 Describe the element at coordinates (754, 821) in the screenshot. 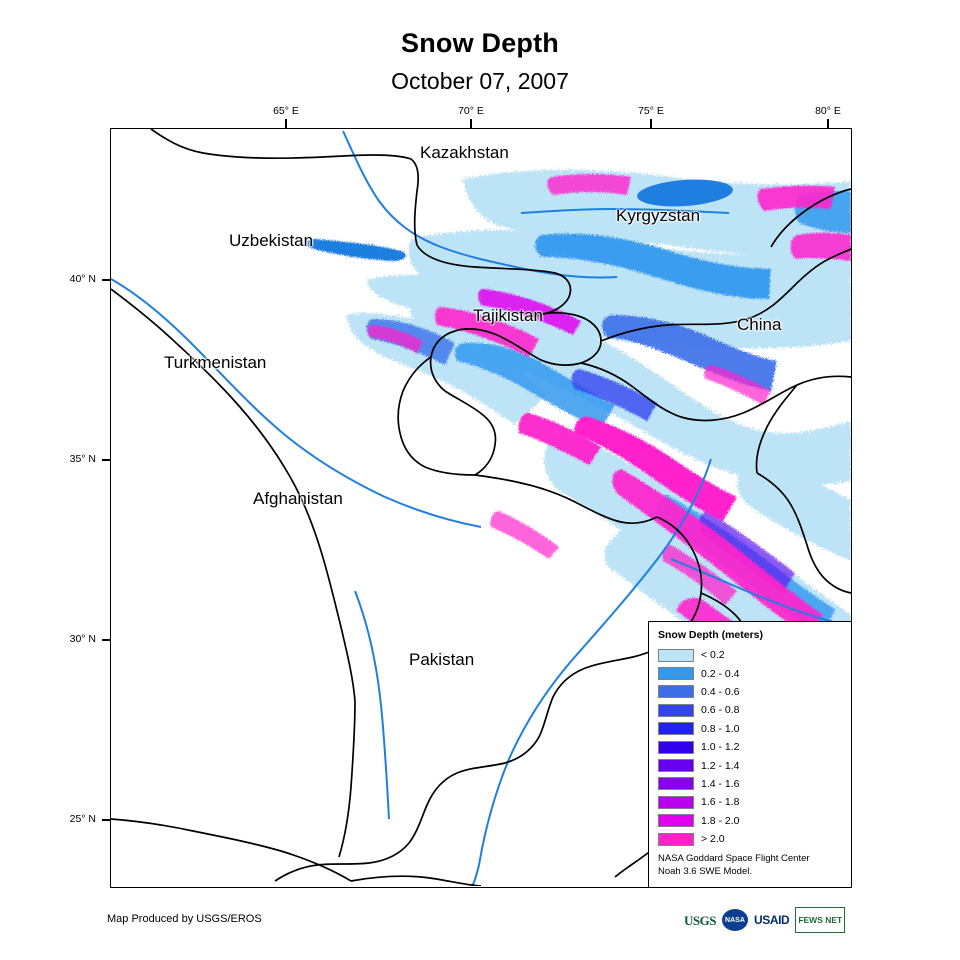

I see `legend-row: 1.8 - 2.0` at that location.